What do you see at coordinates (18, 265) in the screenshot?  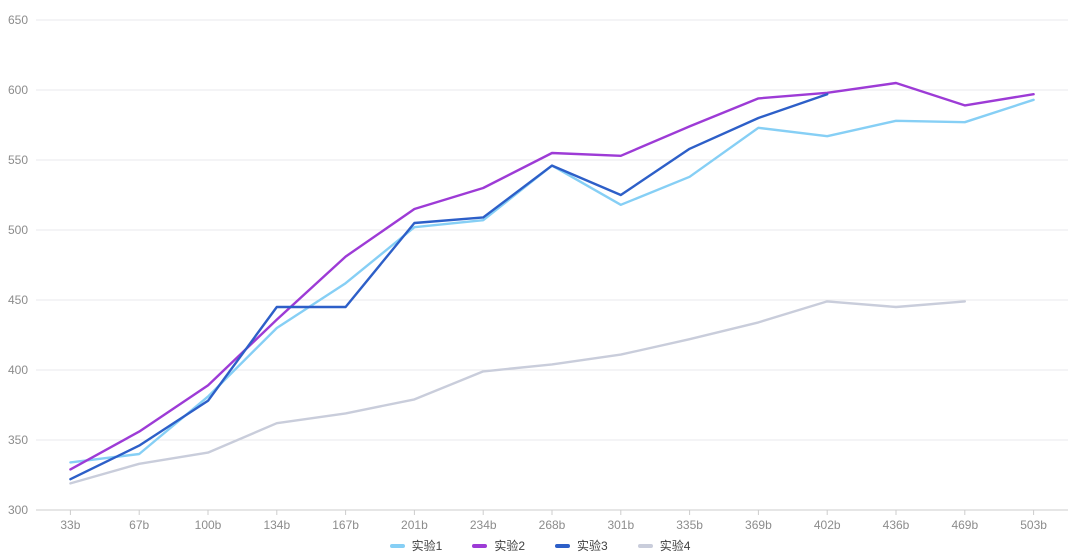 I see `y-axis-labels: 300 350 400 450 500 550 600 650` at bounding box center [18, 265].